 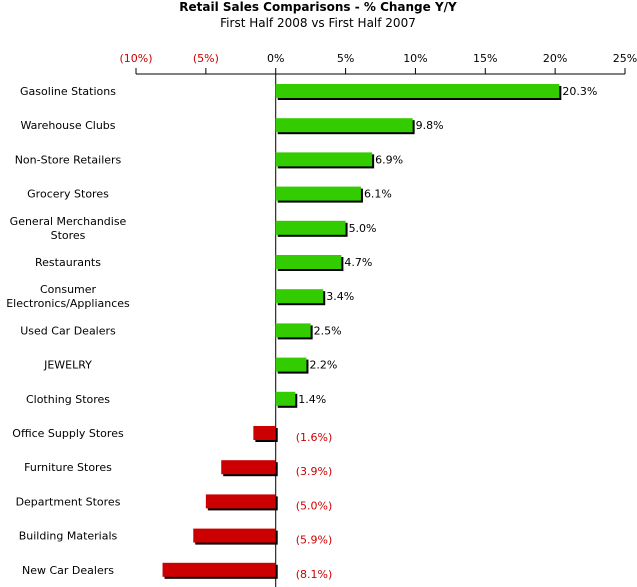 What do you see at coordinates (68, 91) in the screenshot?
I see `category-label: Gasoline Stations` at bounding box center [68, 91].